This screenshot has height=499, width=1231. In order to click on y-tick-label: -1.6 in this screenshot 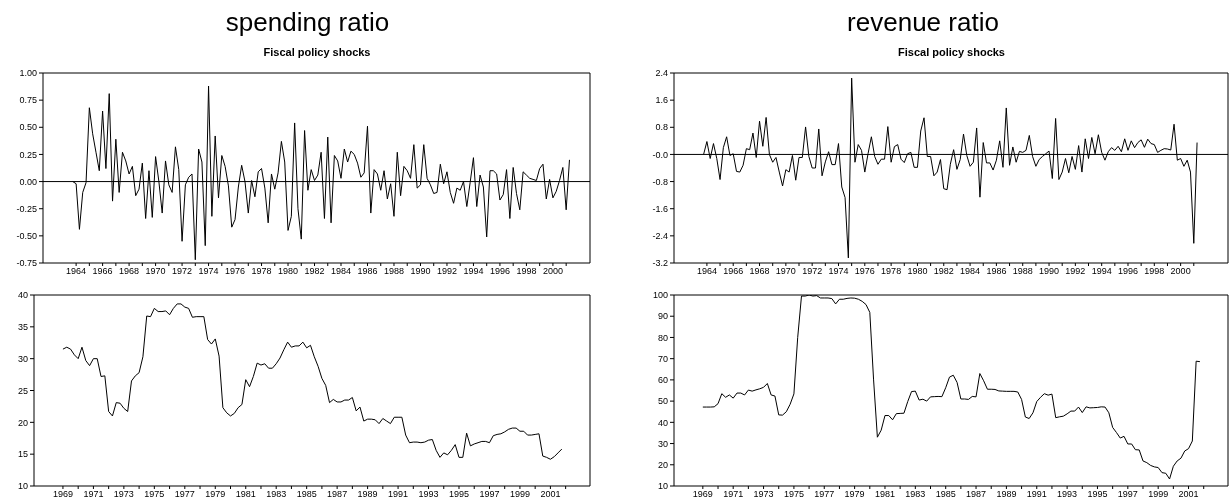, I will do `click(660, 208)`.